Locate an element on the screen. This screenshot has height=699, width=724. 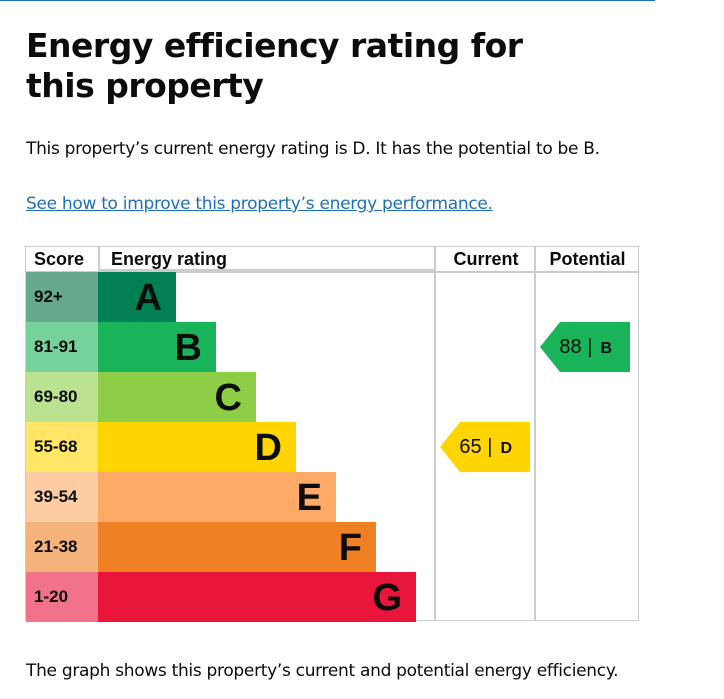
header-score: Score is located at coordinates (66, 260).